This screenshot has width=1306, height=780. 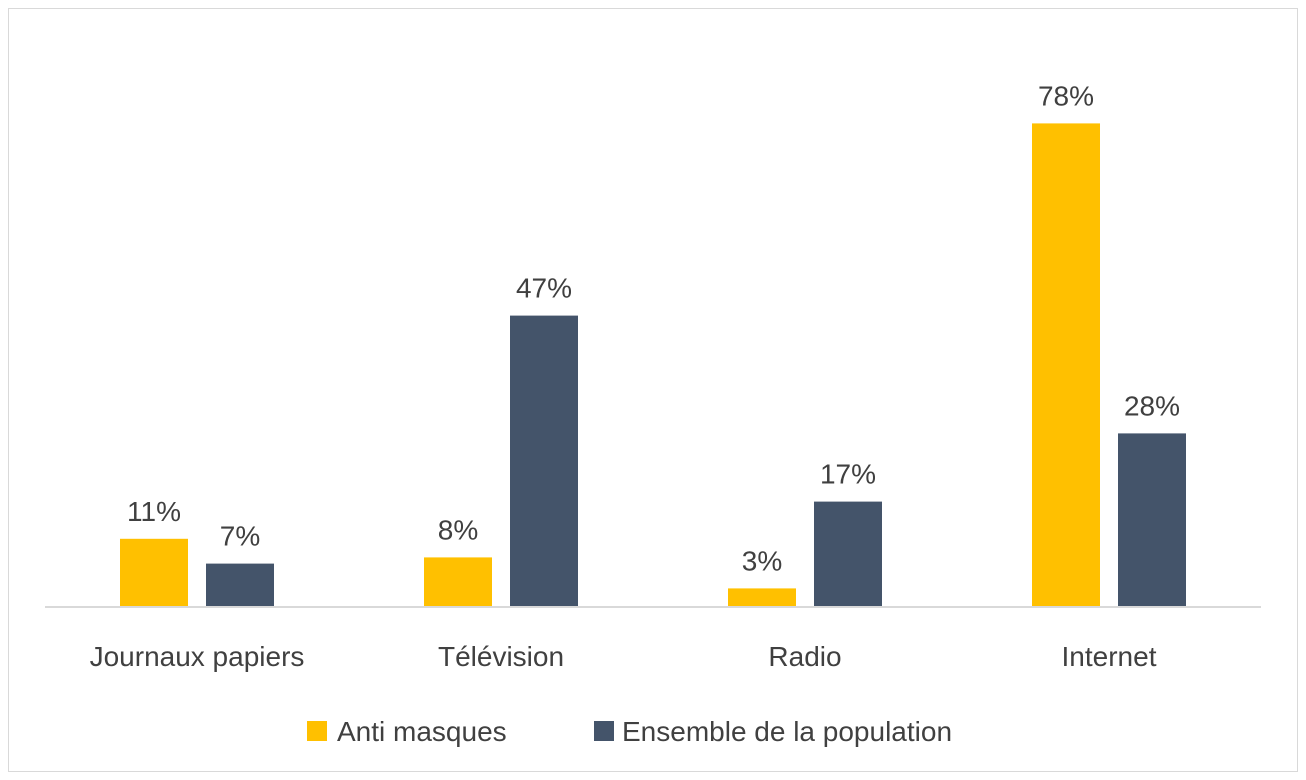 I want to click on data-label-ensemble-3: 28%, so click(x=1152, y=405).